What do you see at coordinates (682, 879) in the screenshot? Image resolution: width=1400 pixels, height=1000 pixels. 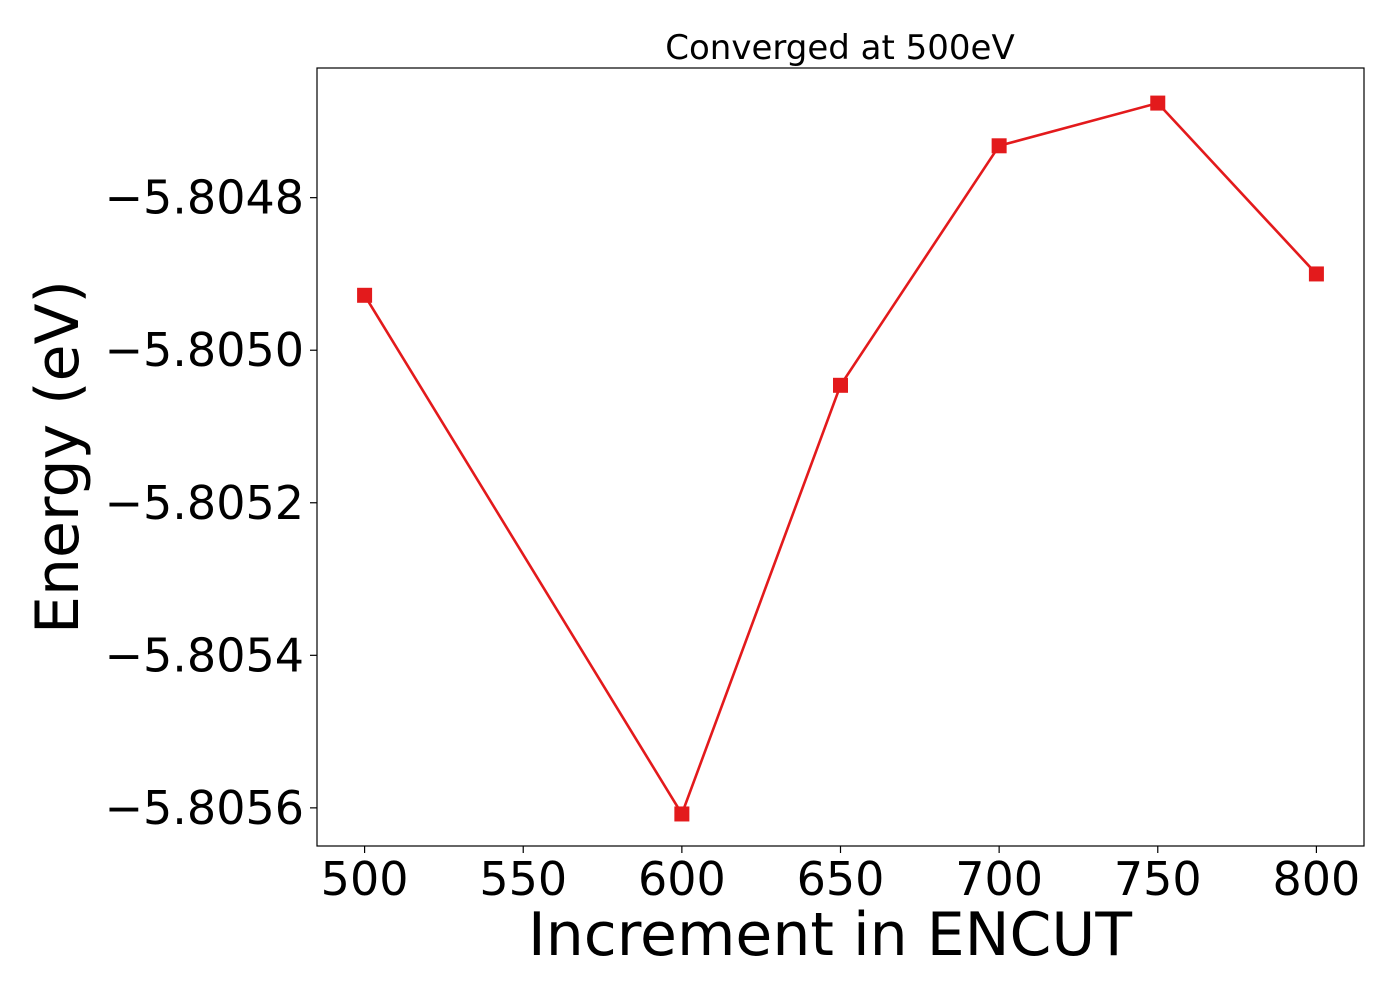 I see `x-tick-label: 600` at bounding box center [682, 879].